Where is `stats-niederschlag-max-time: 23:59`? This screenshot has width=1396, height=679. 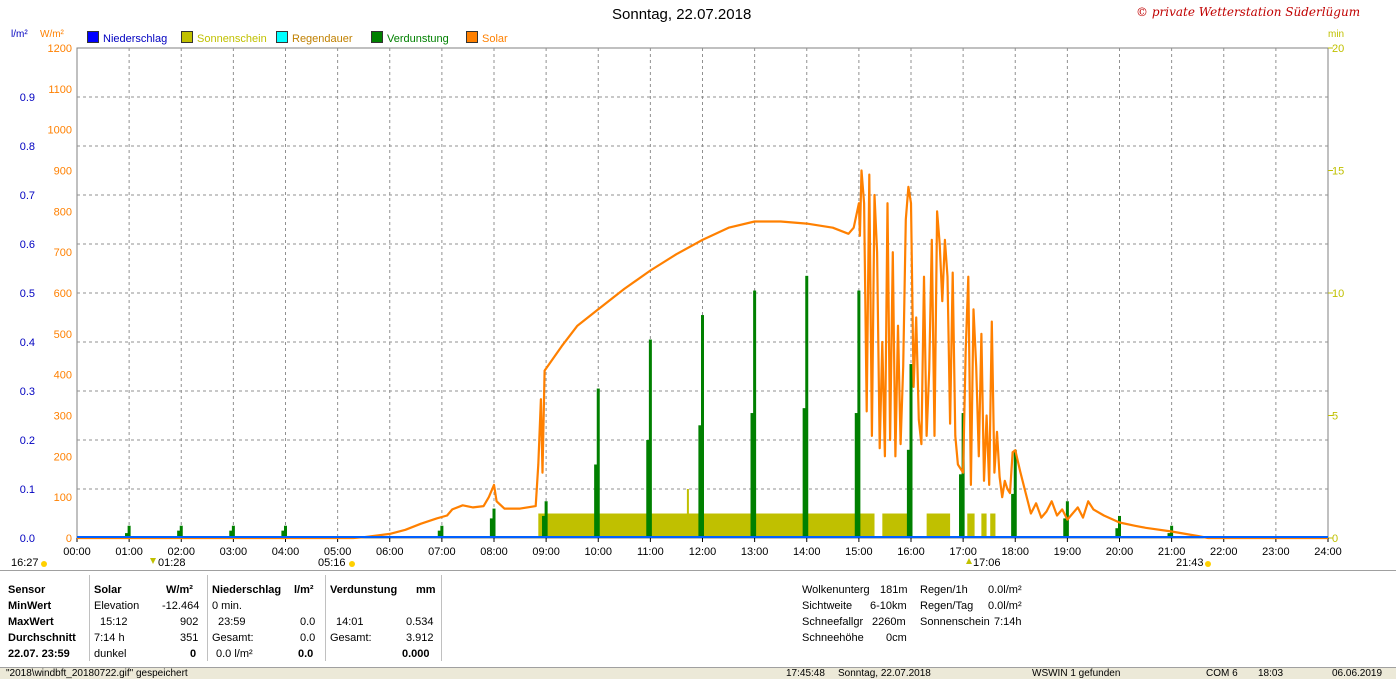
stats-niederschlag-max-time: 23:59 is located at coordinates (232, 622).